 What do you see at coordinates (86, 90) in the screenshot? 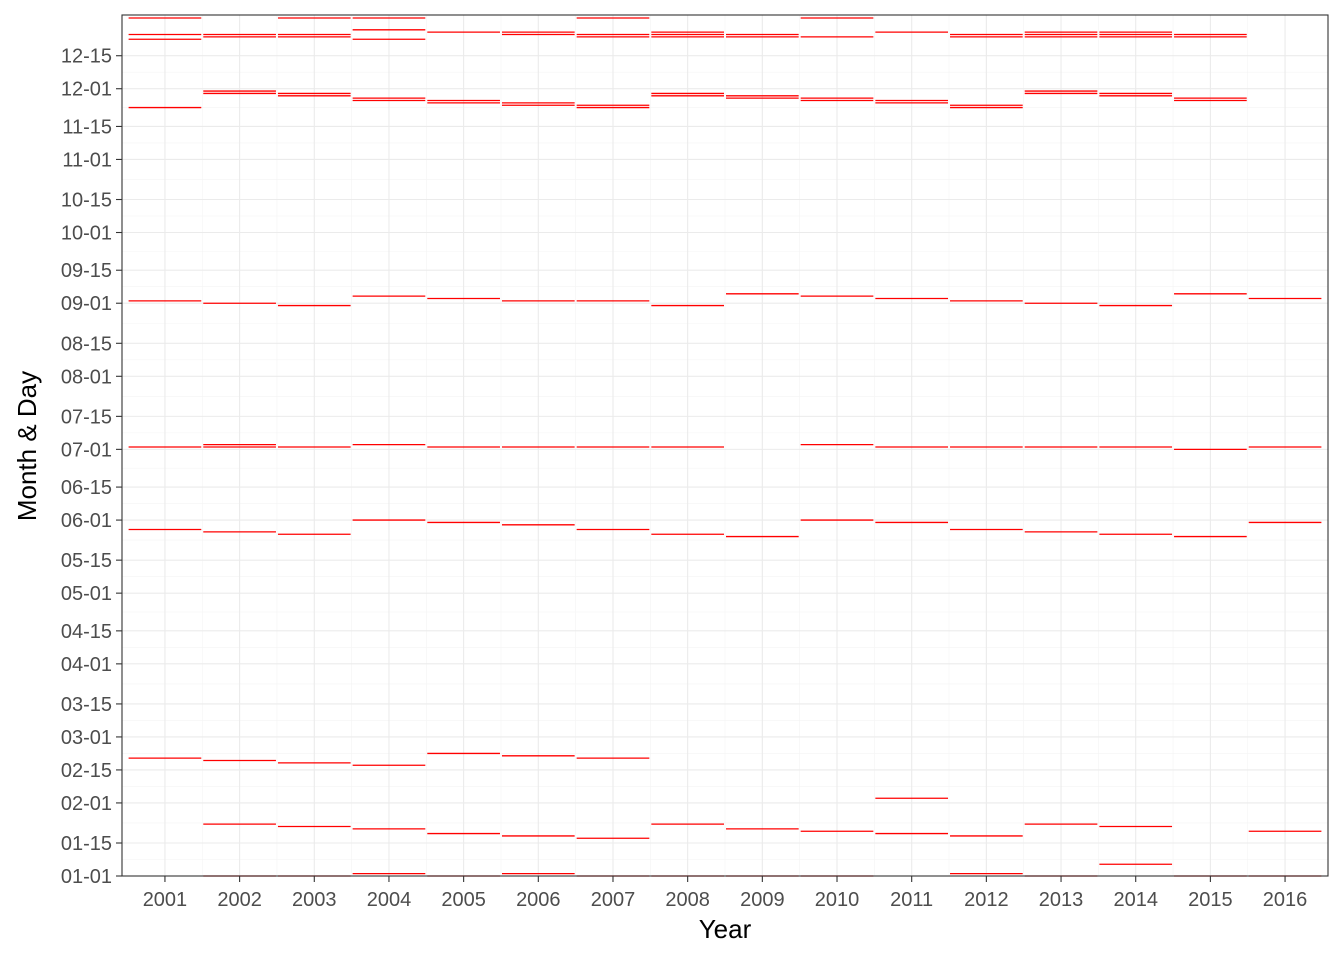
I see `y-tick-label: 12-01` at bounding box center [86, 90].